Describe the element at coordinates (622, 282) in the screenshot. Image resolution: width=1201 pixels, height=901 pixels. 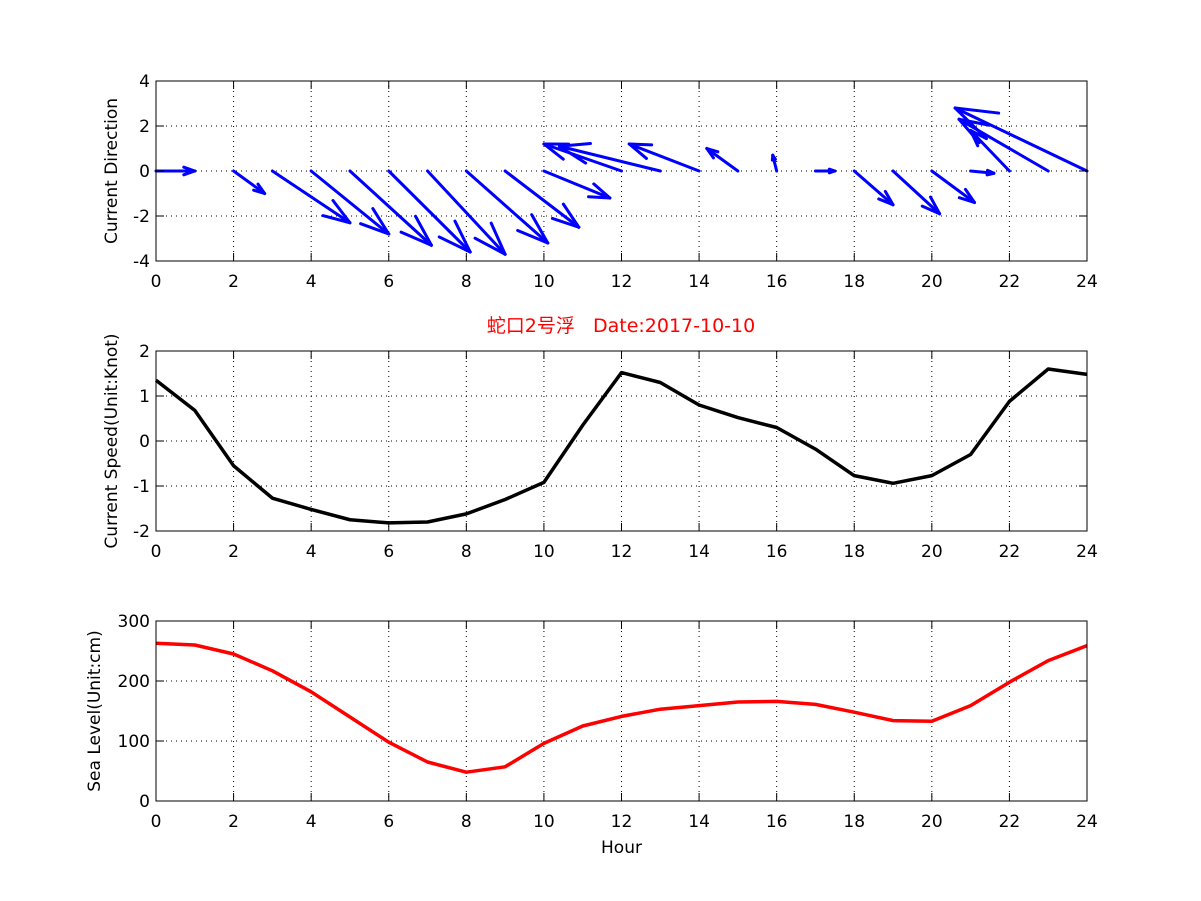
I see `x-tick-label: 12` at that location.